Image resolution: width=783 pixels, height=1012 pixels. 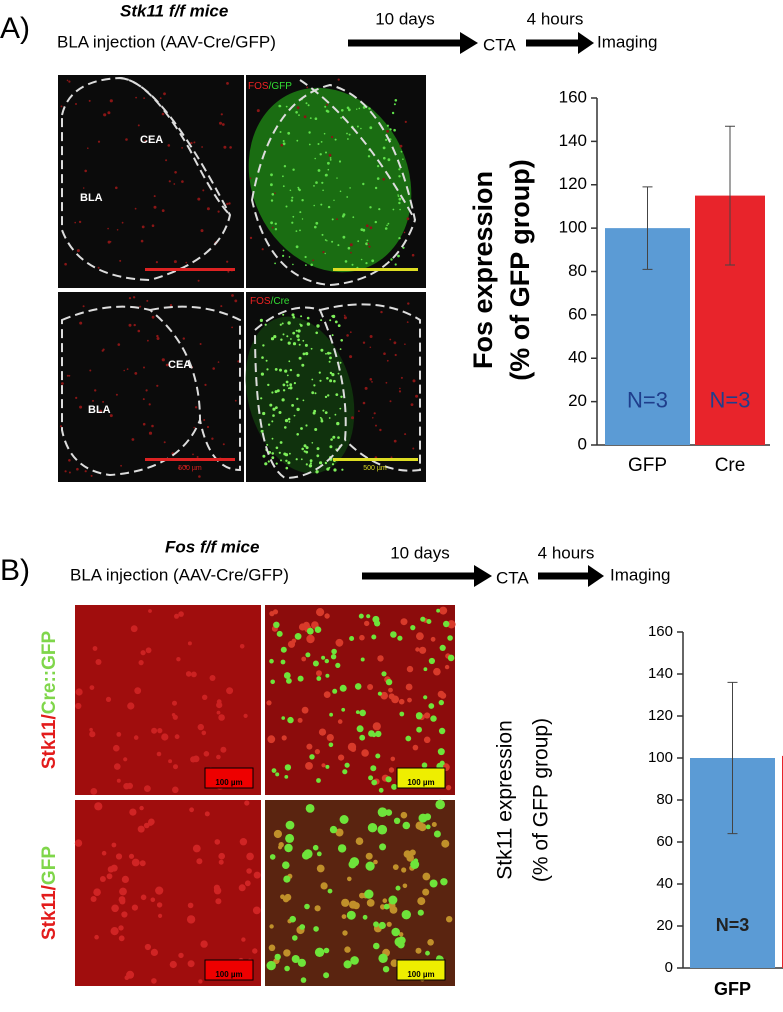 What do you see at coordinates (15, 570) in the screenshot?
I see `panel-label: B)` at bounding box center [15, 570].